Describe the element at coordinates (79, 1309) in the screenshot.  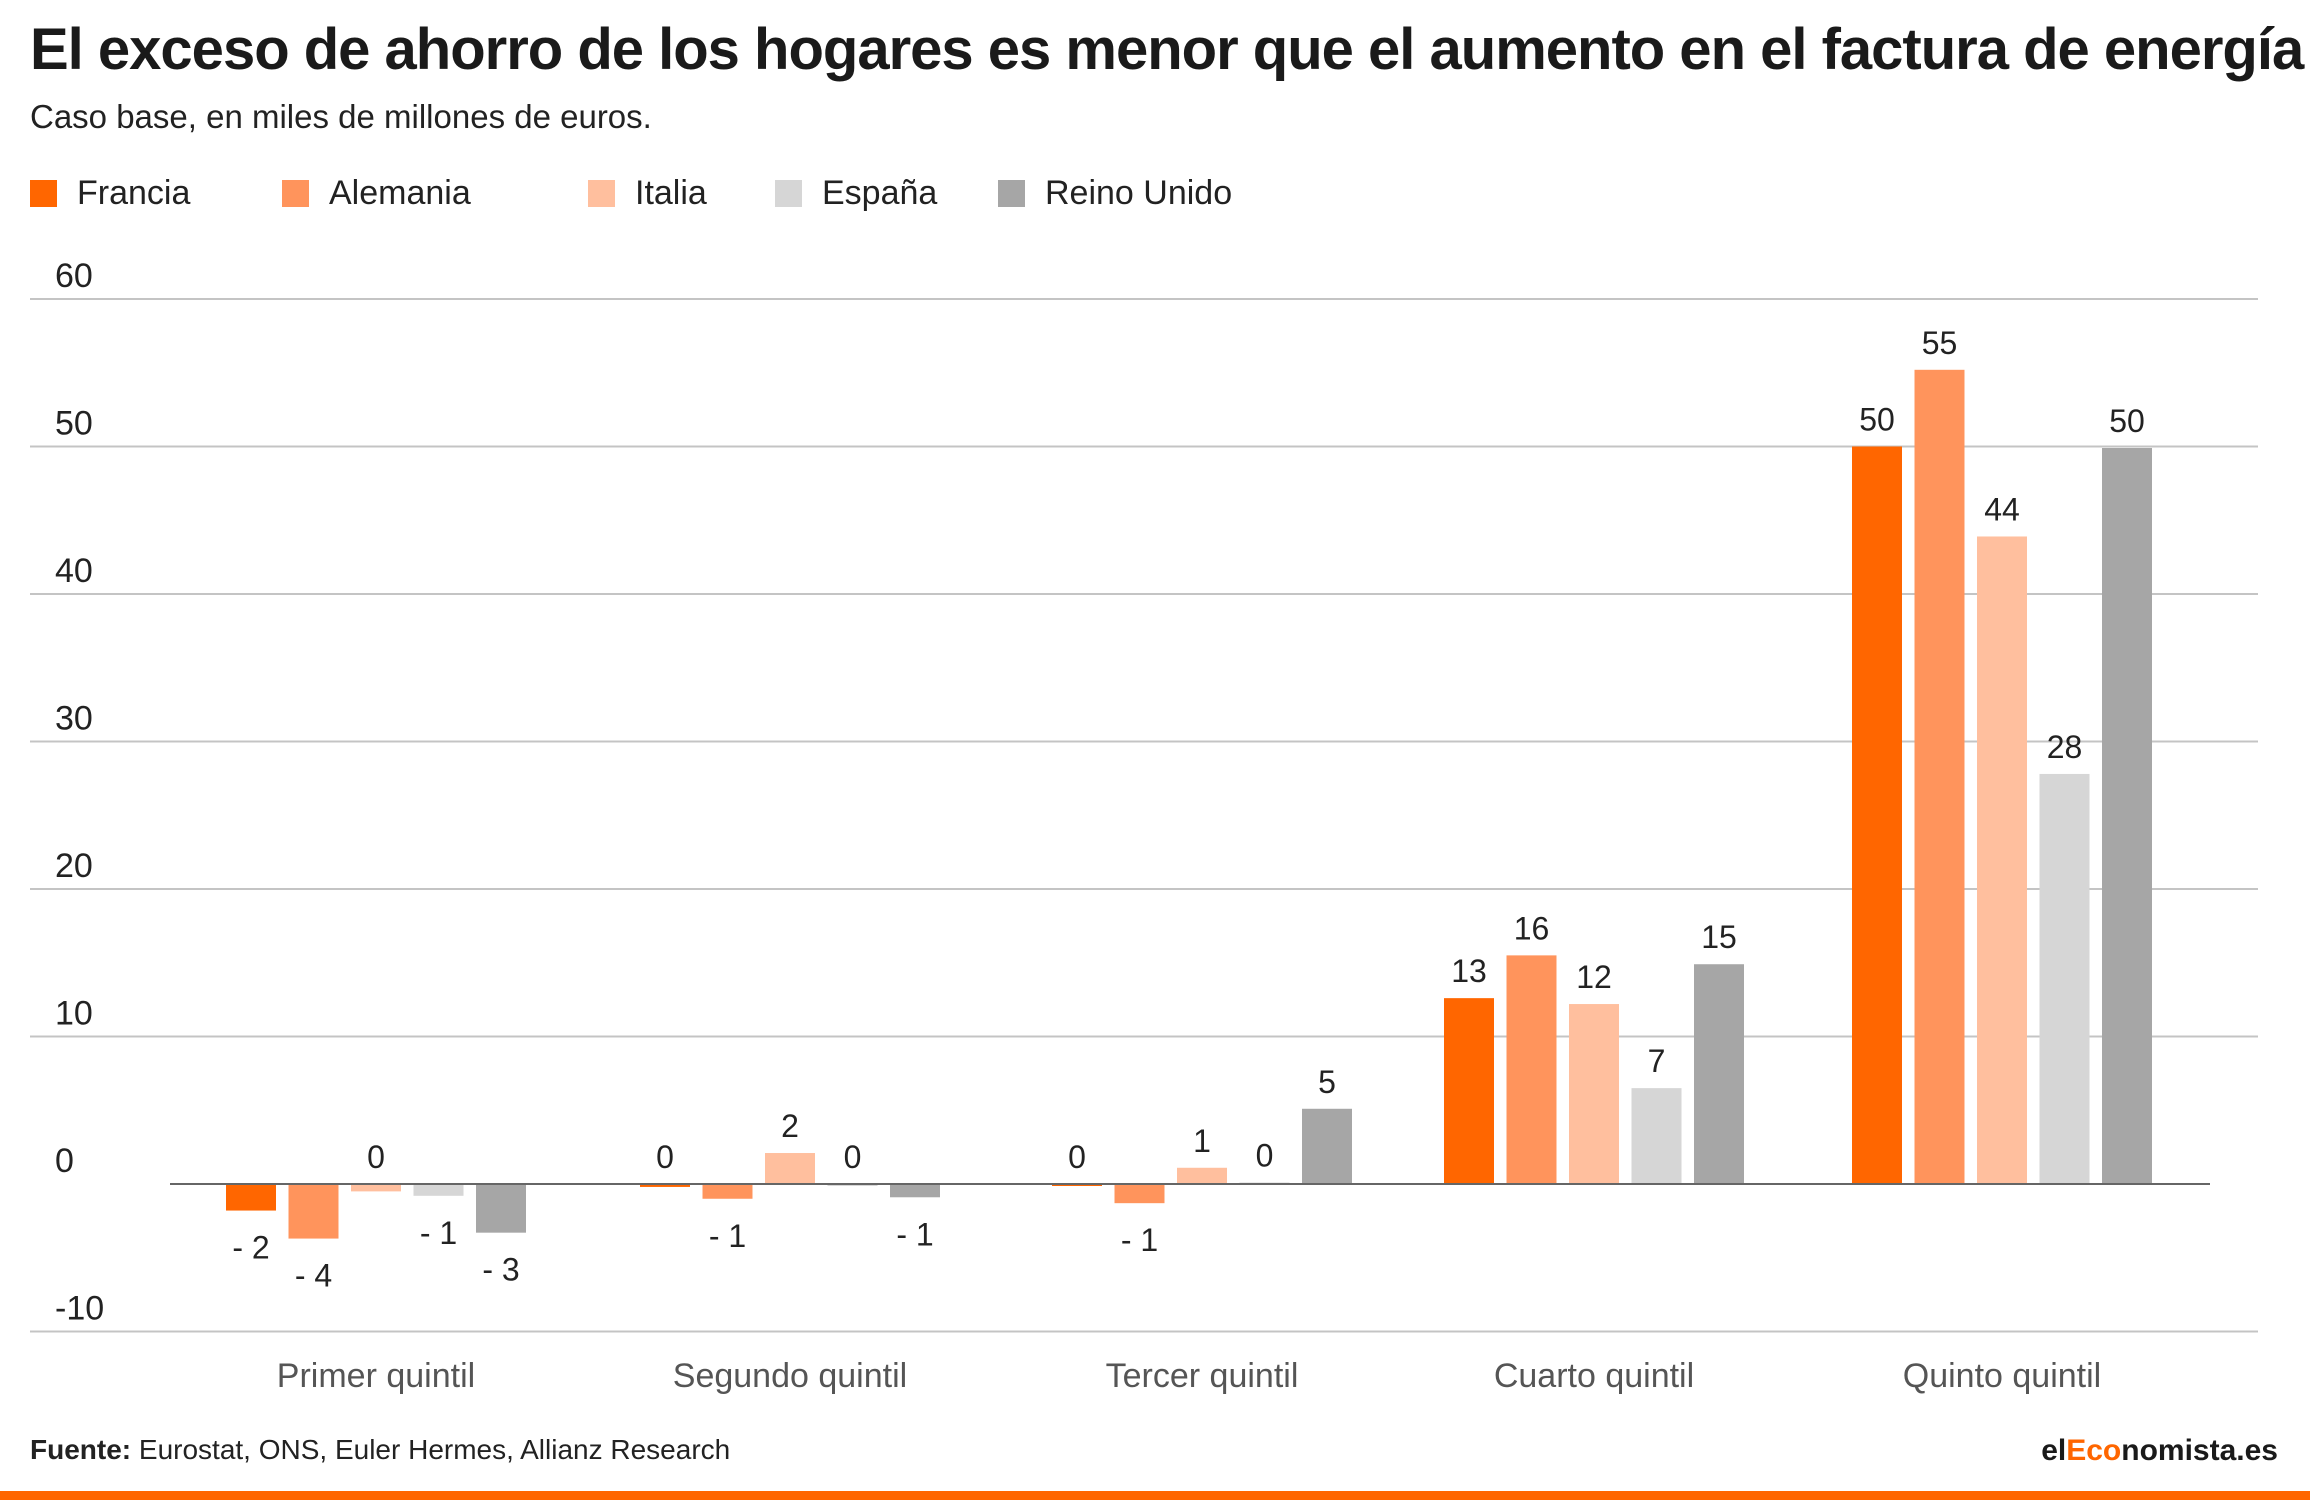
I see `y-tick-label: -10` at that location.